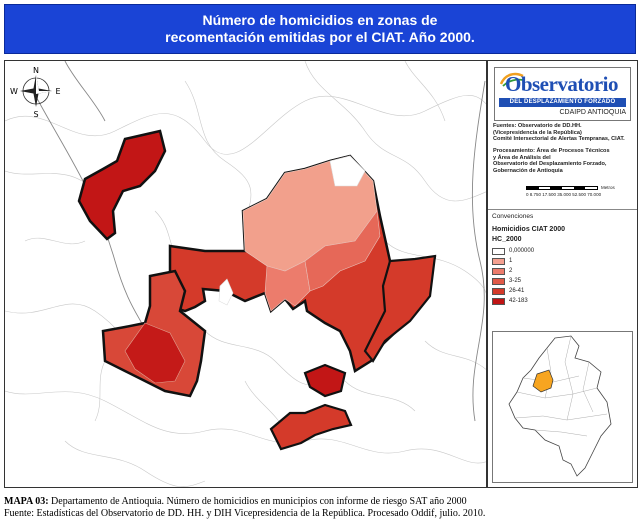 This screenshot has height=525, width=642. What do you see at coordinates (35, 114) in the screenshot?
I see `compass-south-label: S` at bounding box center [35, 114].